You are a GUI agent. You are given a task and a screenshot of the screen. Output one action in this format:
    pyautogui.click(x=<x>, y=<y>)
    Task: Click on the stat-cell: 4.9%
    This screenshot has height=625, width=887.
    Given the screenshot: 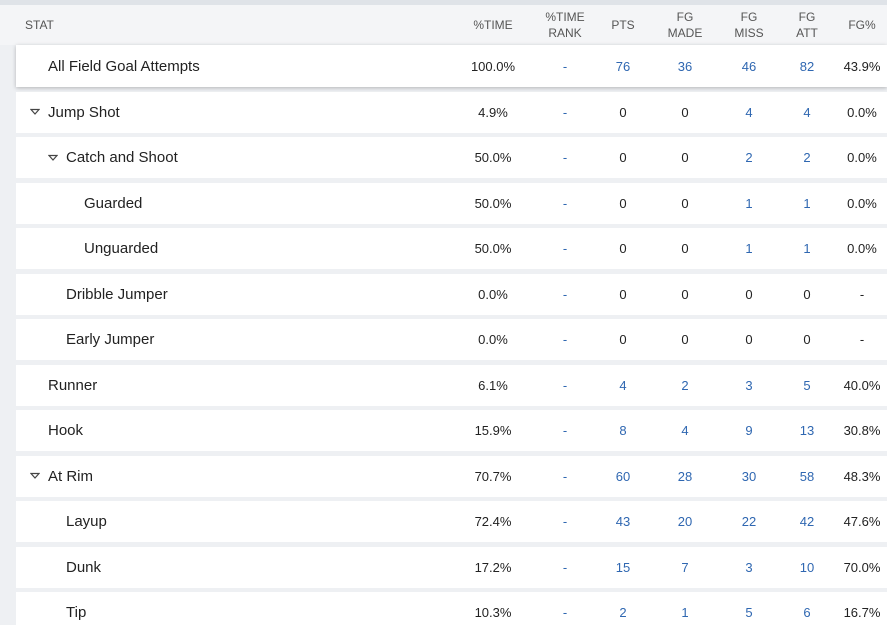 What is the action you would take?
    pyautogui.click(x=493, y=112)
    